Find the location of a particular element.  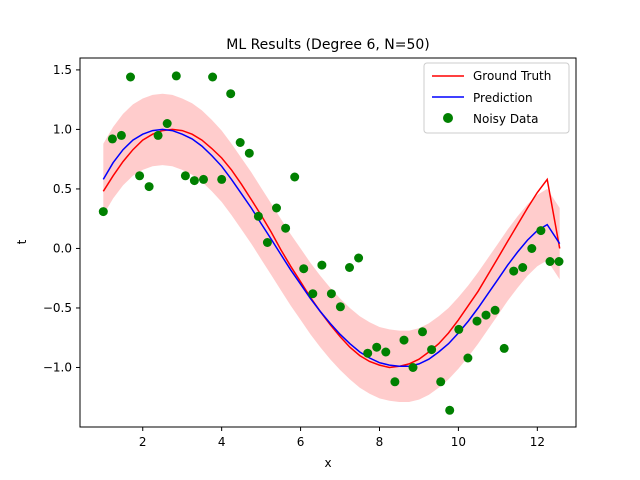

y-tick-label: 0.5 is located at coordinates (62, 189).